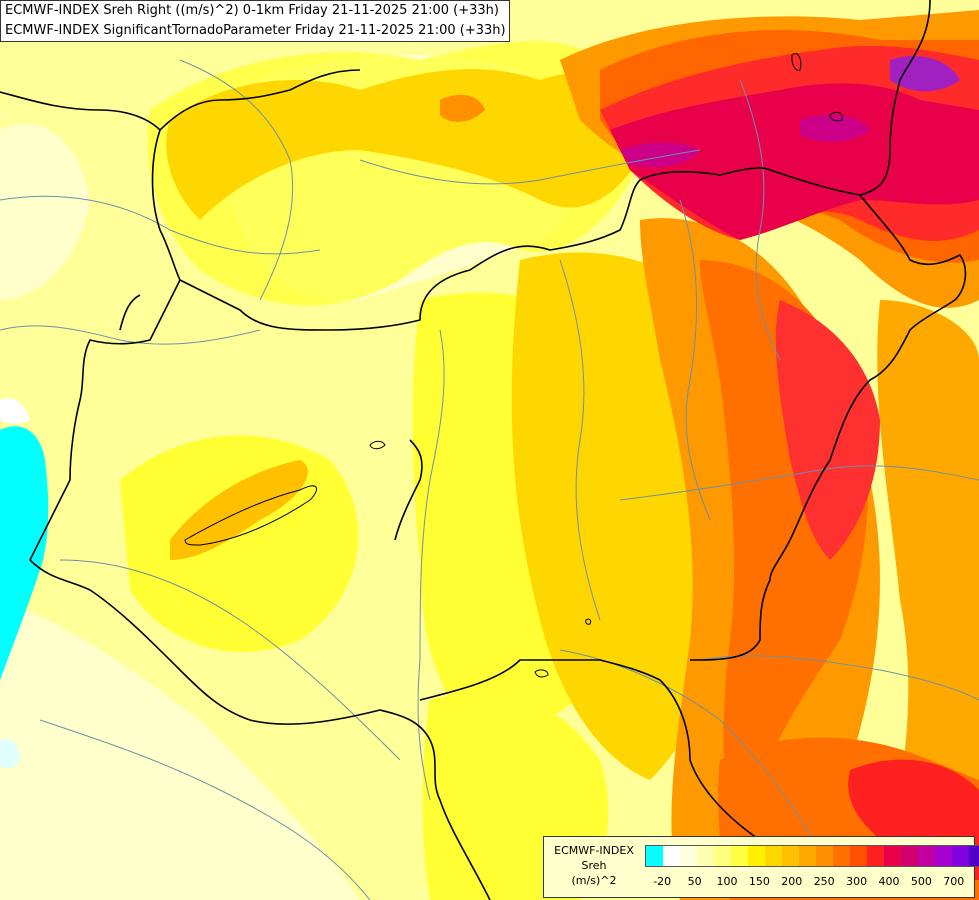 This screenshot has width=979, height=900. I want to click on gold-streak-west, so click(239, 510).